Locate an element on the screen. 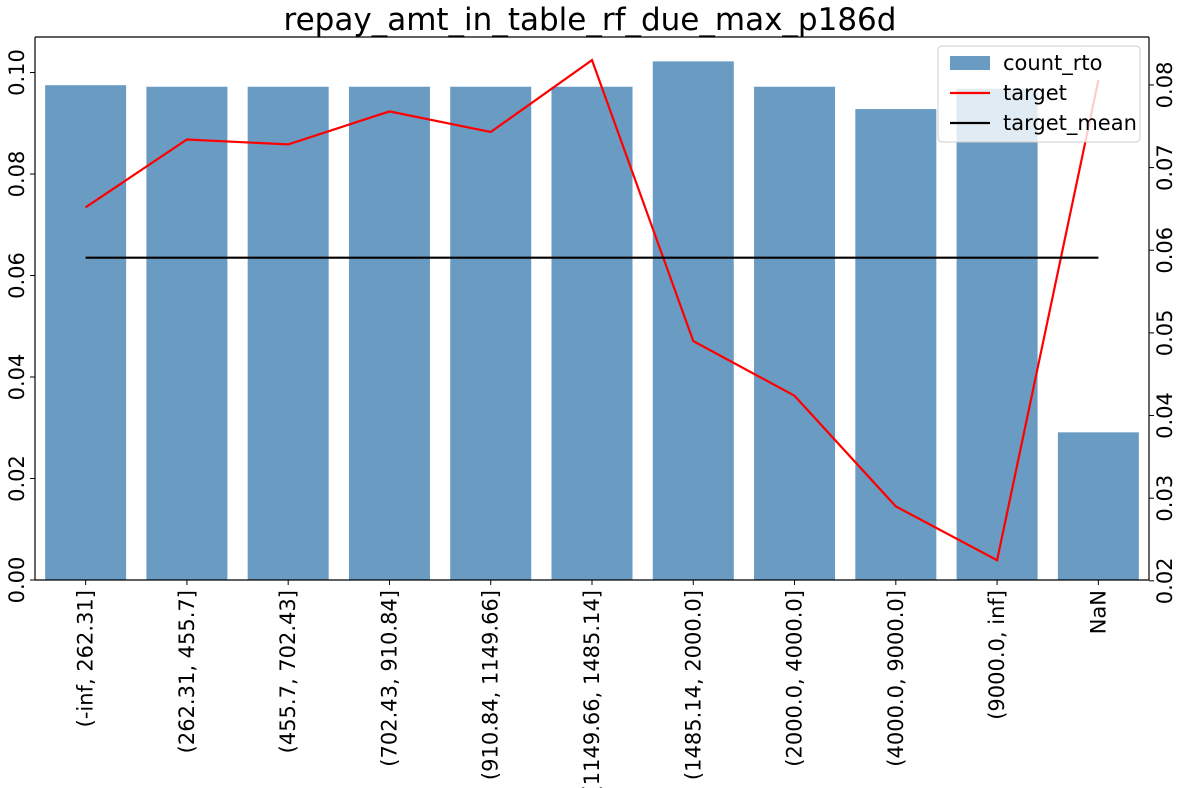 Image resolution: width=1182 pixels, height=788 pixels. y-right-tick-label: 0.05 is located at coordinates (1165, 332).